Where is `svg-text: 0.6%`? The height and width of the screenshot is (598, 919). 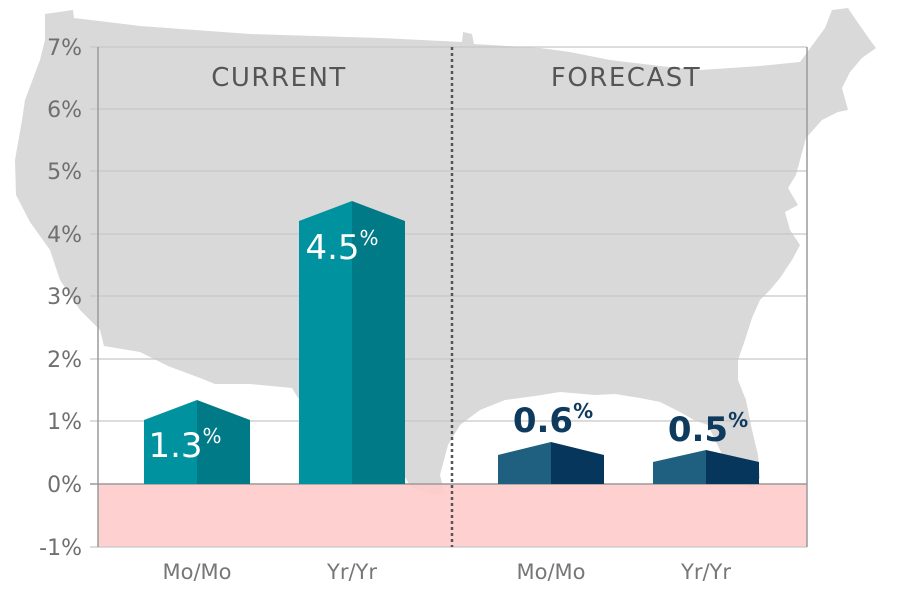
svg-text: 0.6% is located at coordinates (553, 420).